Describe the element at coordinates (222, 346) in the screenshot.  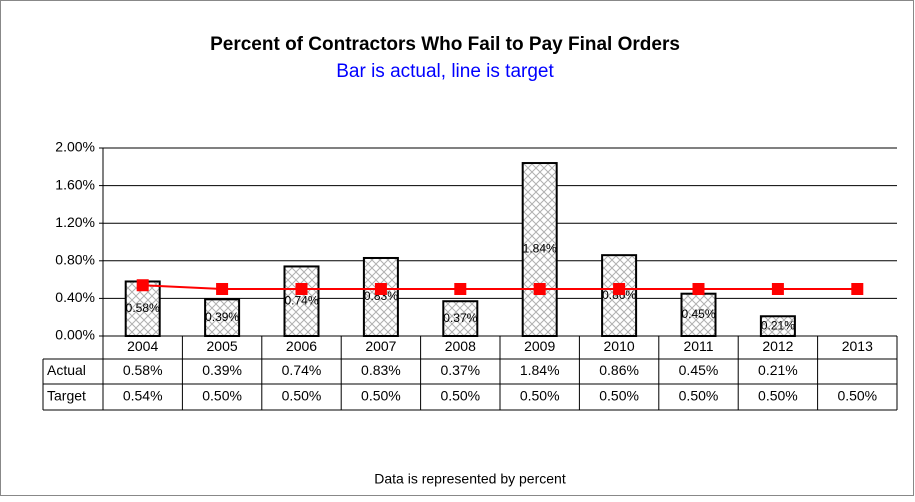
I see `x-tick-label: 2005` at that location.